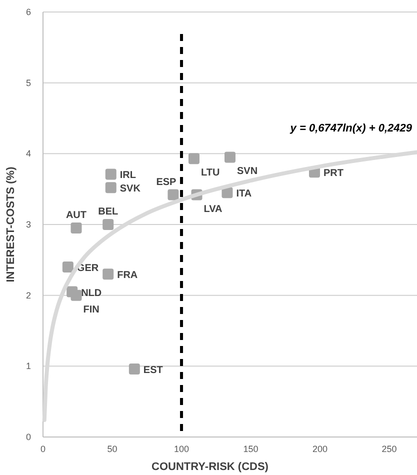  I want to click on series-label: ESP, so click(166, 182).